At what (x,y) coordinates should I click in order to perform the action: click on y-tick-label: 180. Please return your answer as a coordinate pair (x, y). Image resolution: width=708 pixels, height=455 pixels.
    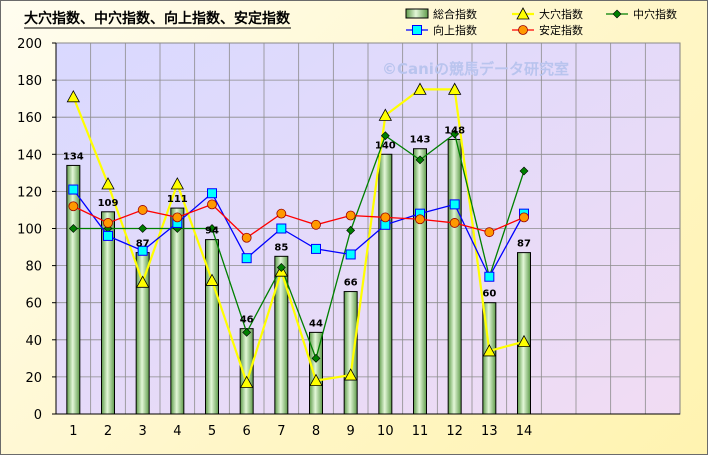
    Looking at the image, I should click on (29, 81).